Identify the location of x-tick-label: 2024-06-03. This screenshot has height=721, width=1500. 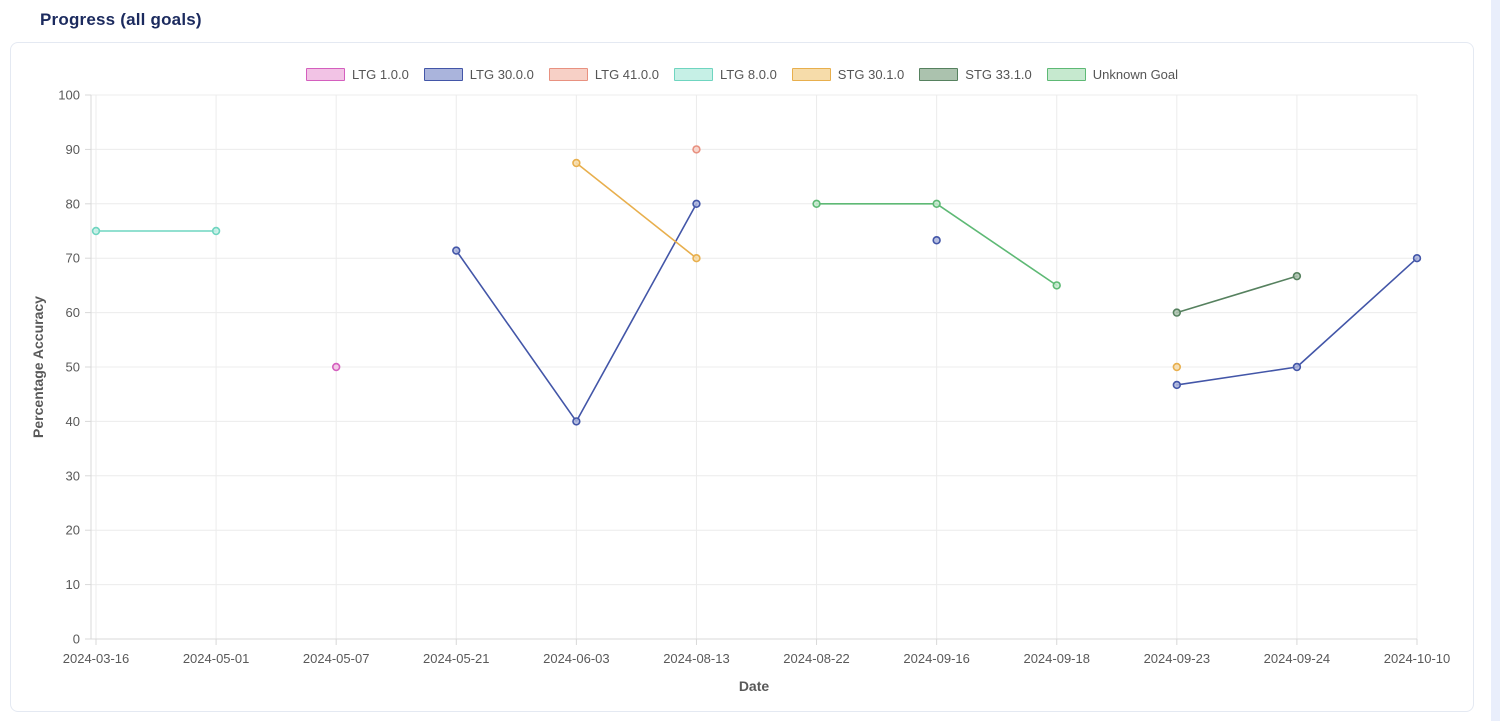
(576, 658).